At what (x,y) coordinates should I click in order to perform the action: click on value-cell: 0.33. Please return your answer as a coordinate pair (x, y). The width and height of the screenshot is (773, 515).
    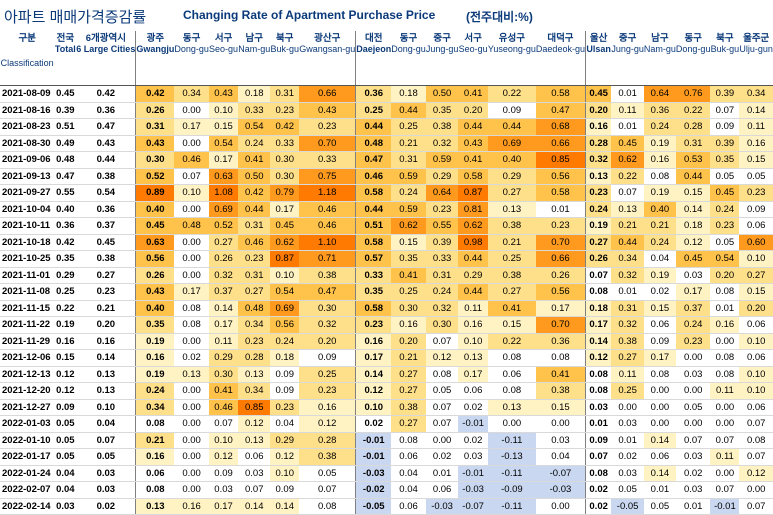
    Looking at the image, I should click on (254, 110).